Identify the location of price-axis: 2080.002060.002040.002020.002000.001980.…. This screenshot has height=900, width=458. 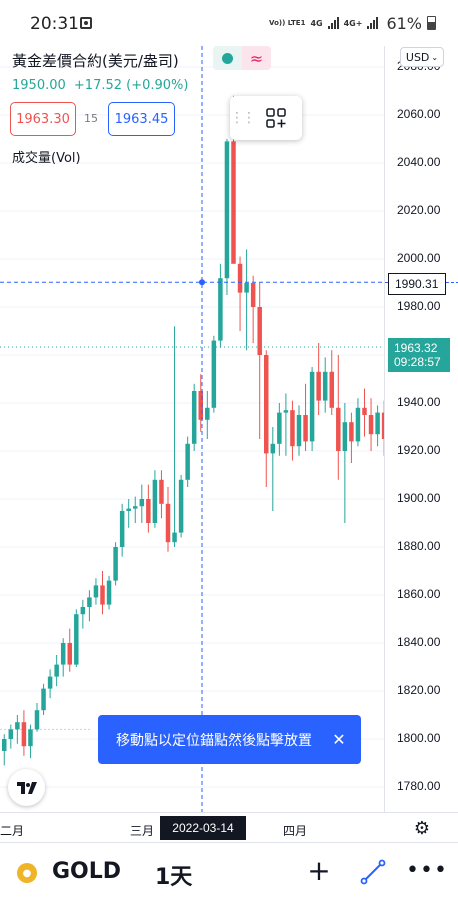
(421, 429).